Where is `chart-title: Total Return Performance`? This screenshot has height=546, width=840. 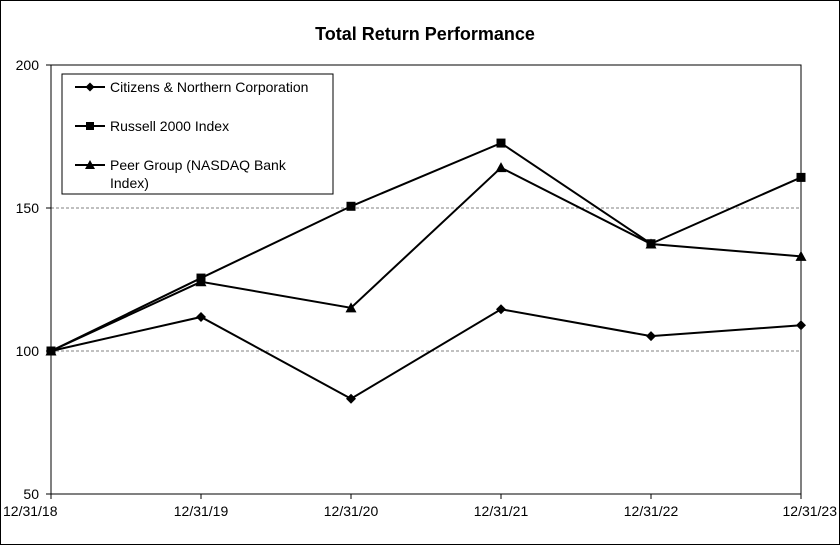 chart-title: Total Return Performance is located at coordinates (425, 34).